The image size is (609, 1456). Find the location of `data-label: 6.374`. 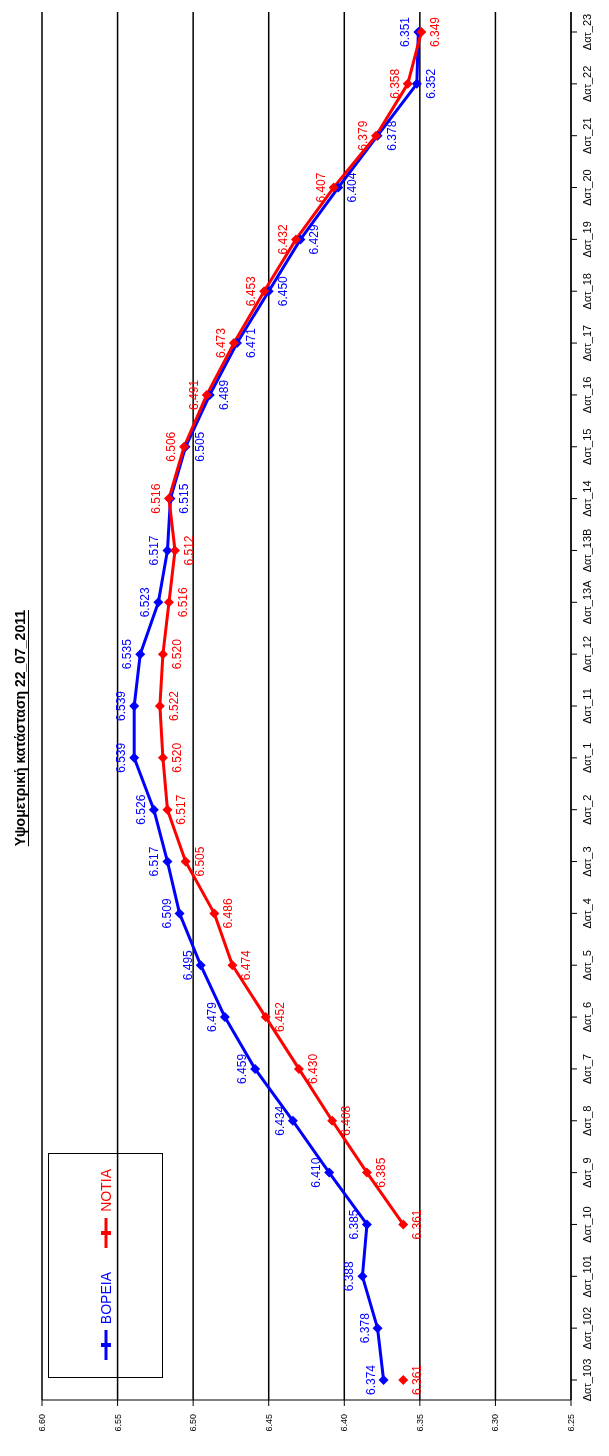

data-label: 6.374 is located at coordinates (370, 1380).